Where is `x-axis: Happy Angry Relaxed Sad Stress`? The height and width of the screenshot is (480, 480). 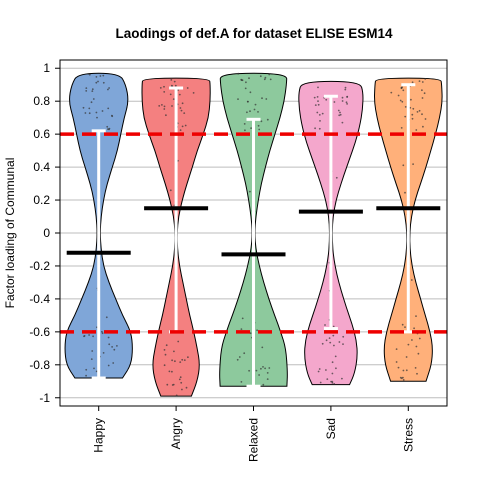
x-axis: Happy Angry Relaxed Sad Stress is located at coordinates (253, 434).